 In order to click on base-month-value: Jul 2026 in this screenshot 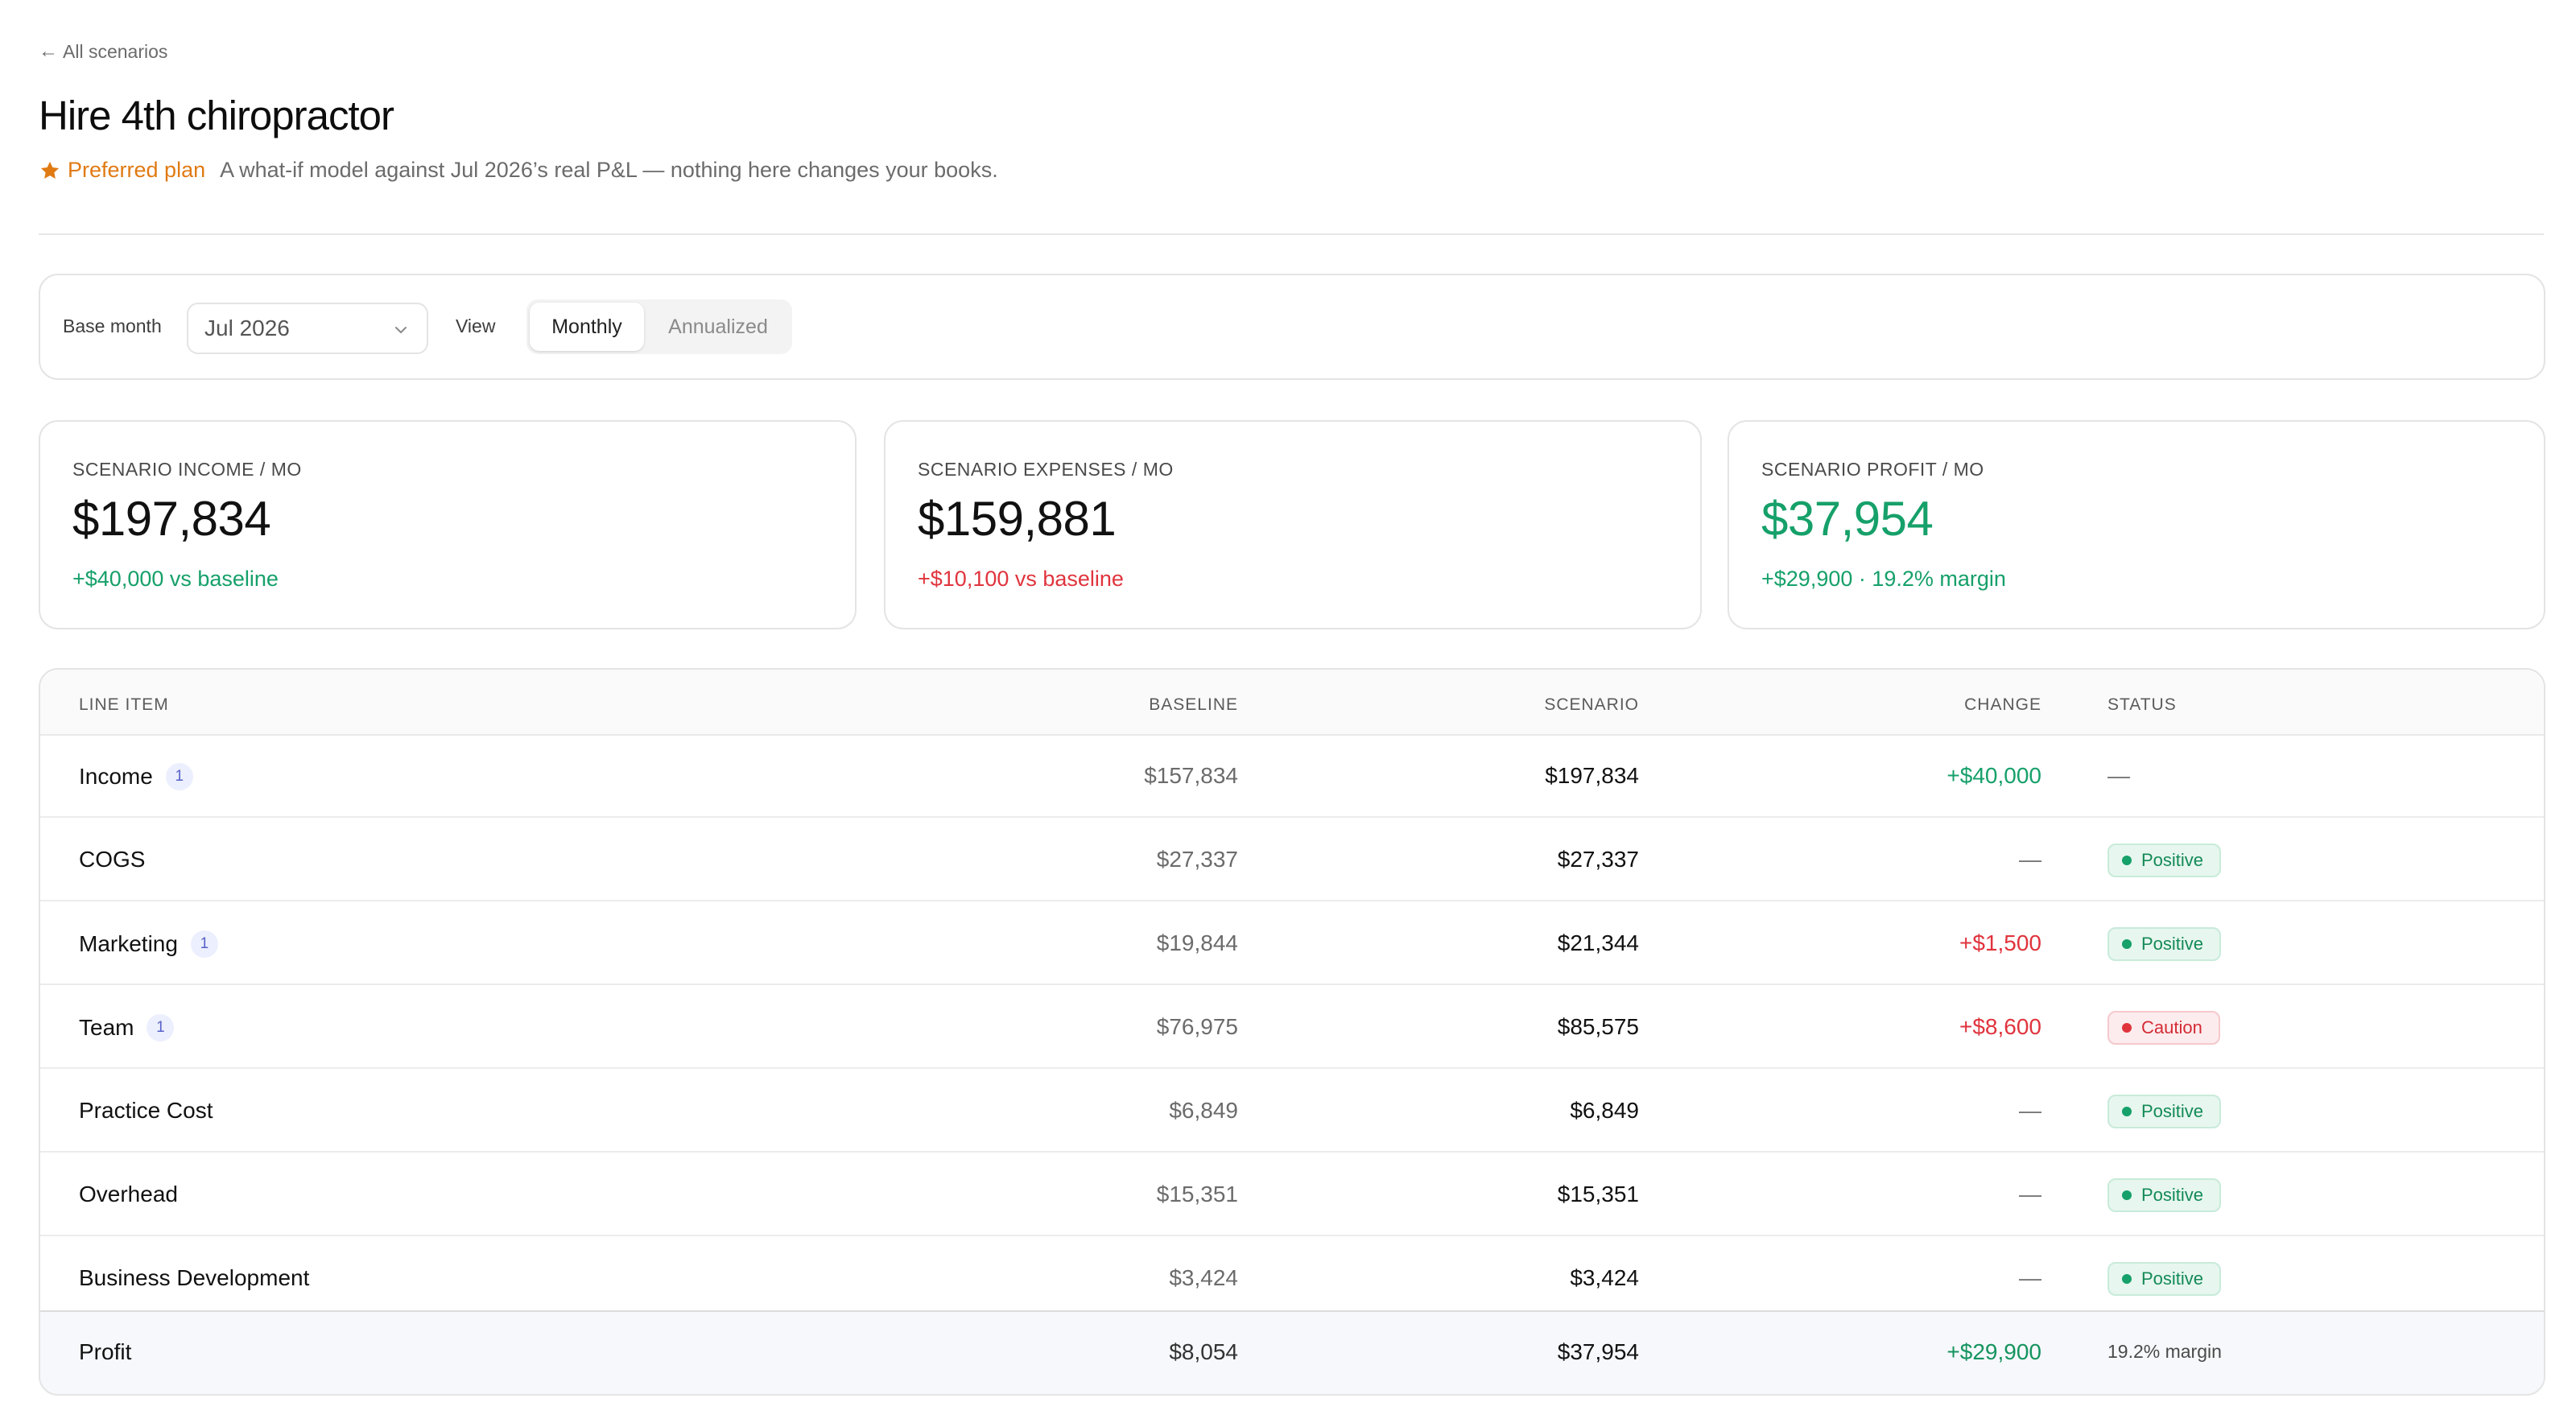, I will do `click(247, 328)`.